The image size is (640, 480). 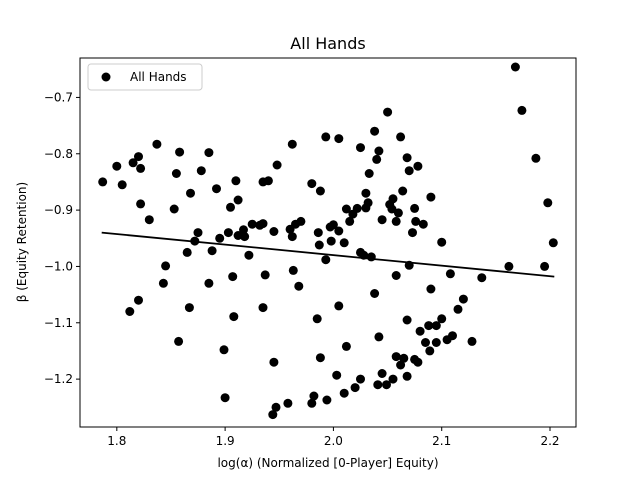 What do you see at coordinates (327, 43) in the screenshot?
I see `chart-title: All Hands` at bounding box center [327, 43].